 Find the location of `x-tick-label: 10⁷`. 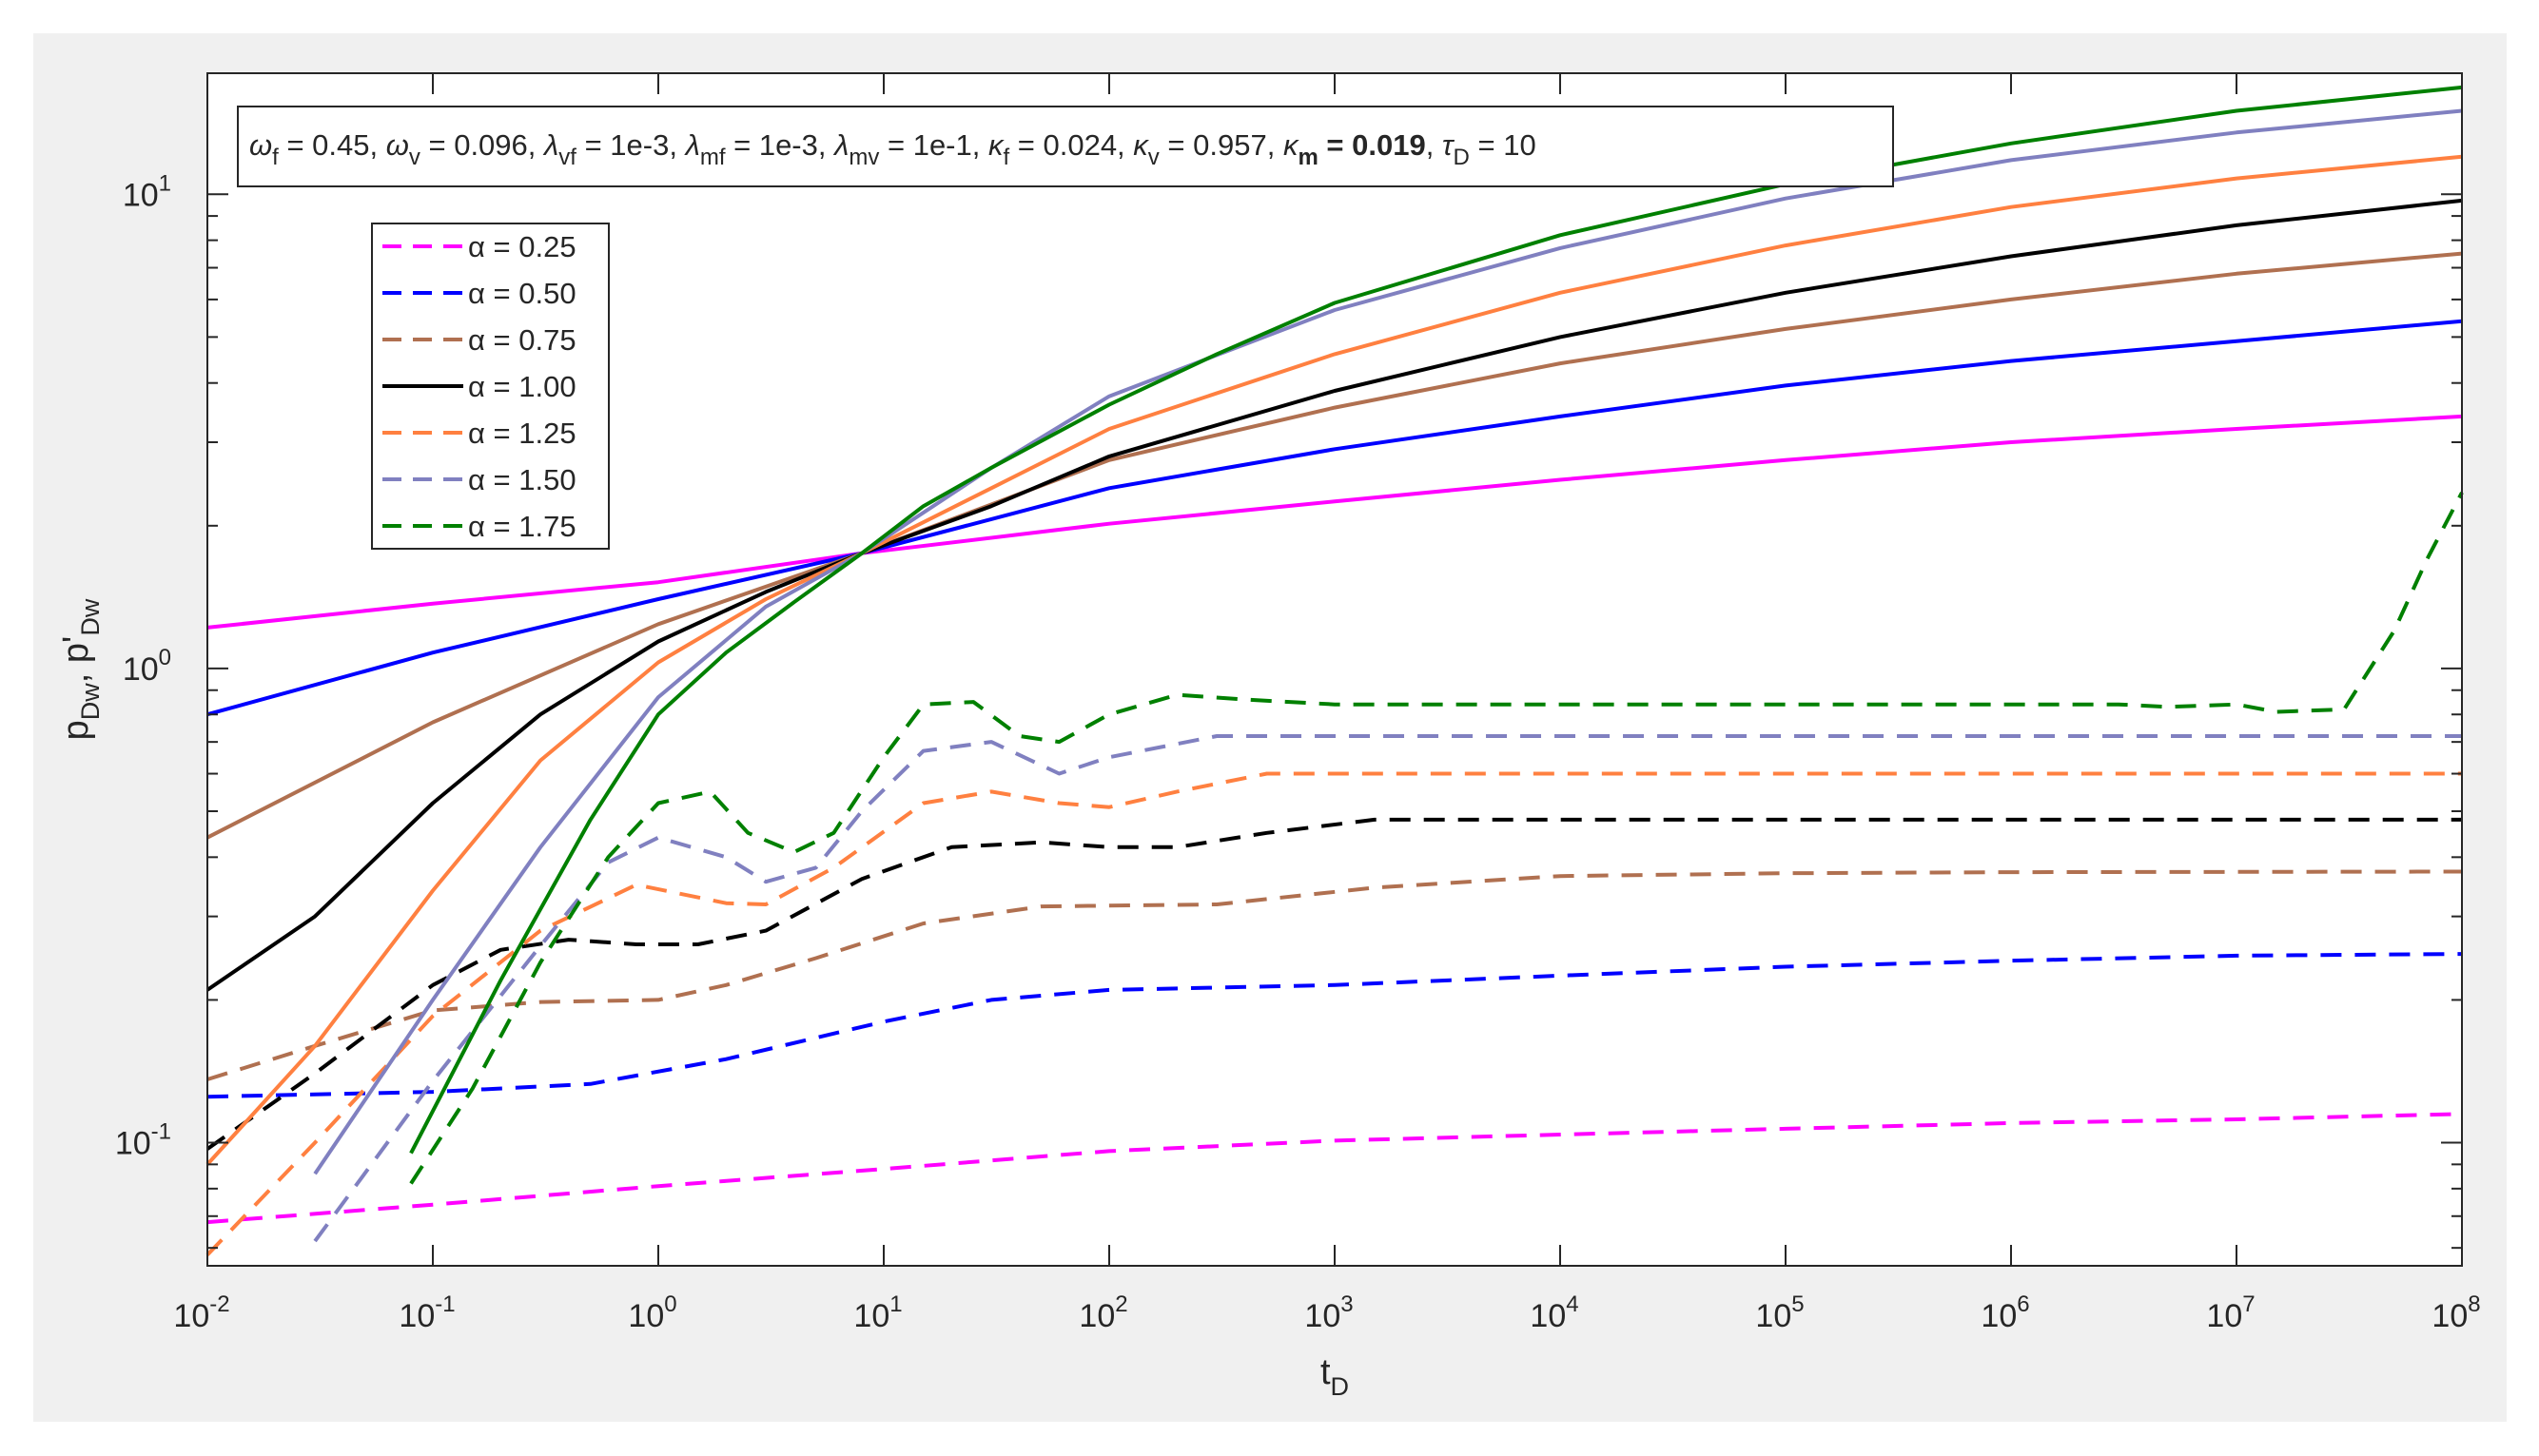

x-tick-label: 10⁷ is located at coordinates (2230, 1312).